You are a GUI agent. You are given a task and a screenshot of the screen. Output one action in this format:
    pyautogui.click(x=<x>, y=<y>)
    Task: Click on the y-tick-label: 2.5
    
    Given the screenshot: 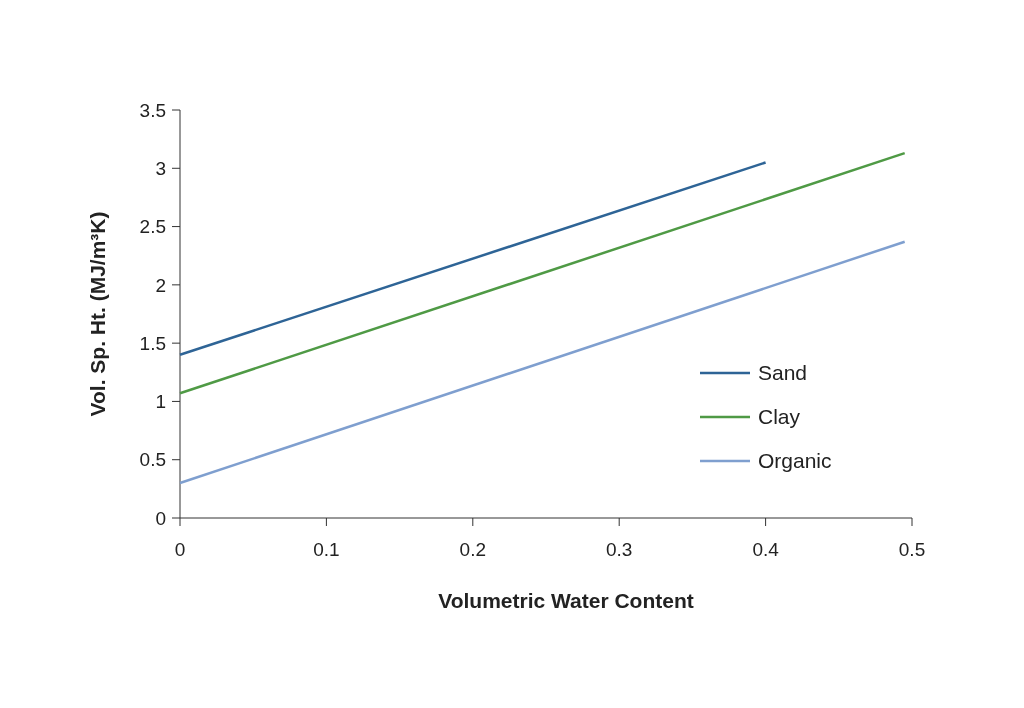 What is the action you would take?
    pyautogui.click(x=152, y=227)
    